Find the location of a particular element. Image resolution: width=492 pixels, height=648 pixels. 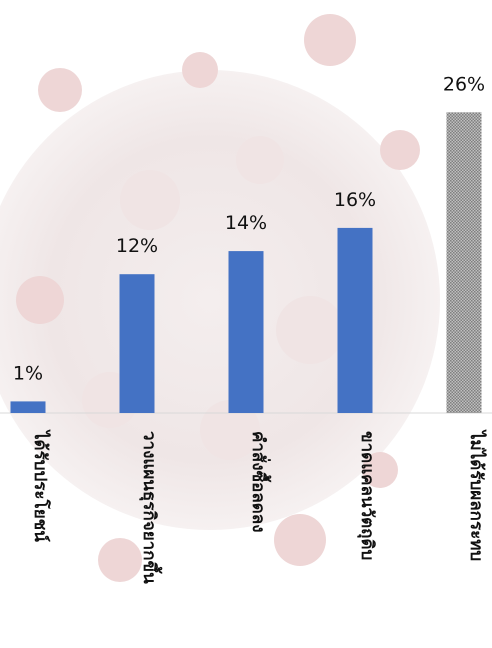

value-label: 14% is located at coordinates (246, 223).